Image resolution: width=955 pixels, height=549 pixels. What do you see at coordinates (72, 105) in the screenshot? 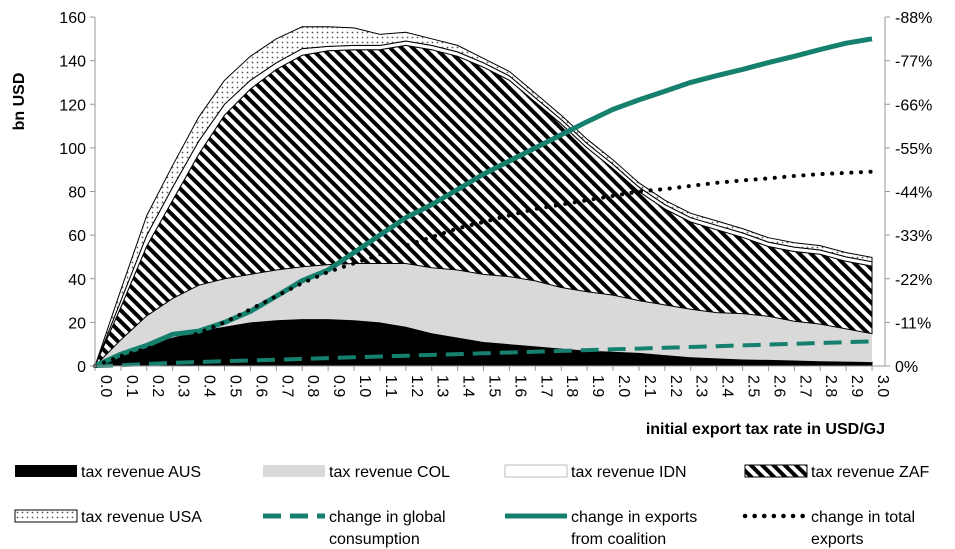
I see `y-left-tick-label: 120` at bounding box center [72, 105].